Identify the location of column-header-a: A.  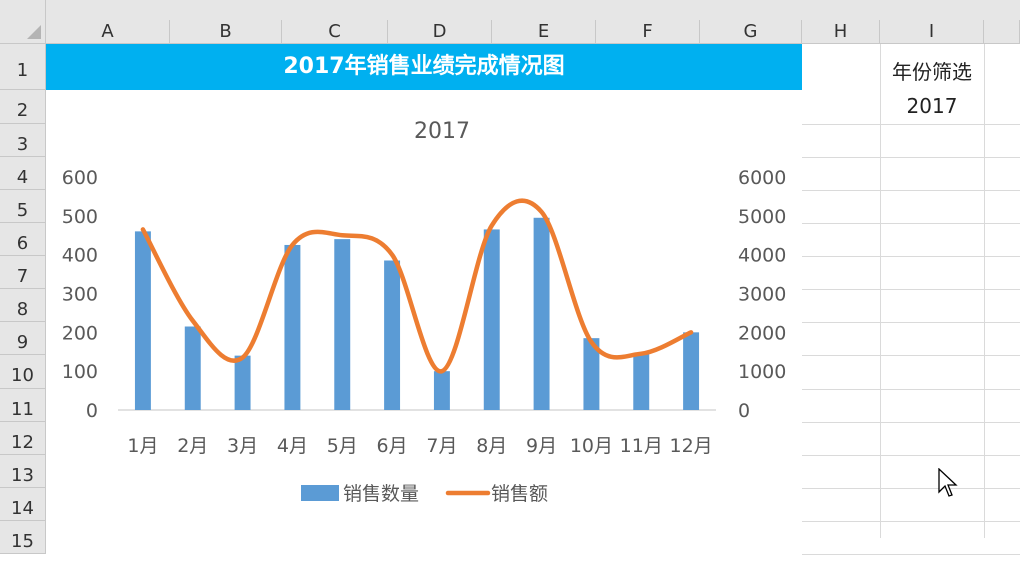
(108, 32).